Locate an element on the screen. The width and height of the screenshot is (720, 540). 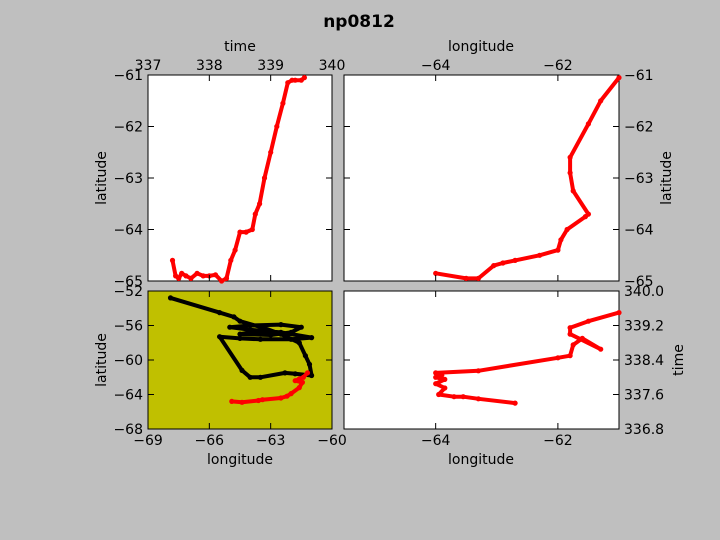
x-tick-label: 339 is located at coordinates (270, 66).